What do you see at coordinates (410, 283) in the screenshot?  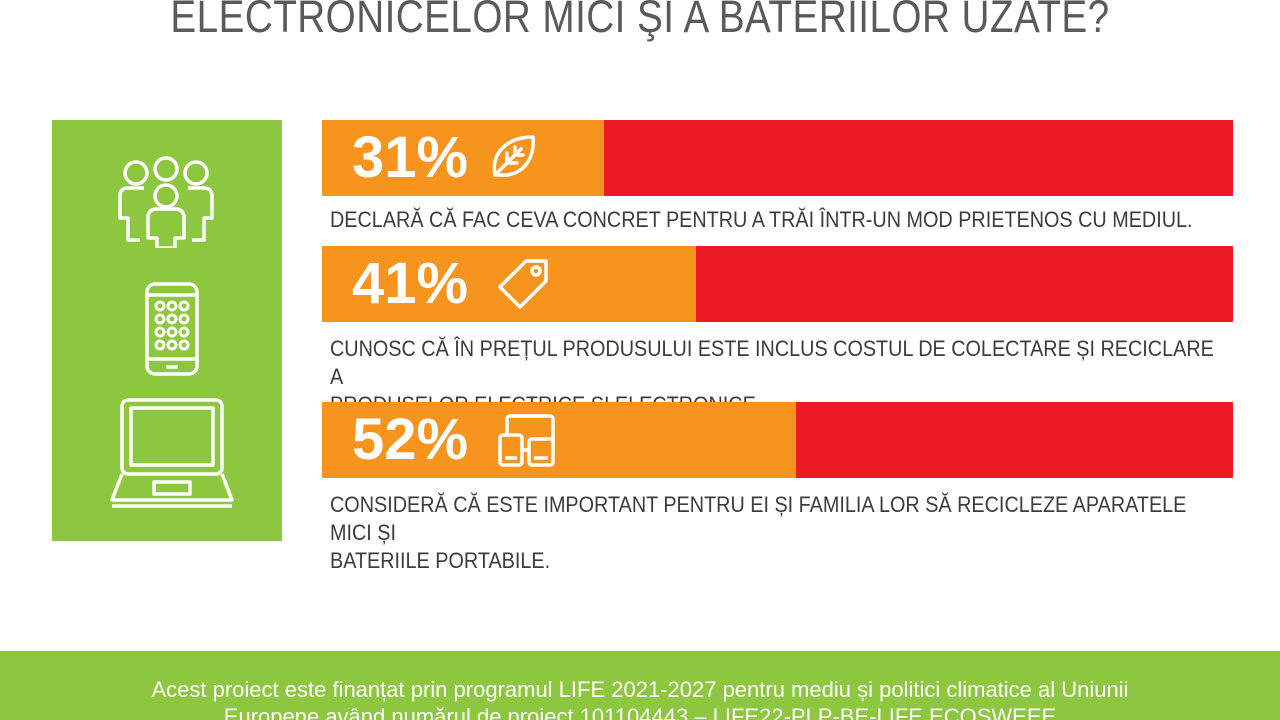 I see `bar-2-value-label: 41%` at bounding box center [410, 283].